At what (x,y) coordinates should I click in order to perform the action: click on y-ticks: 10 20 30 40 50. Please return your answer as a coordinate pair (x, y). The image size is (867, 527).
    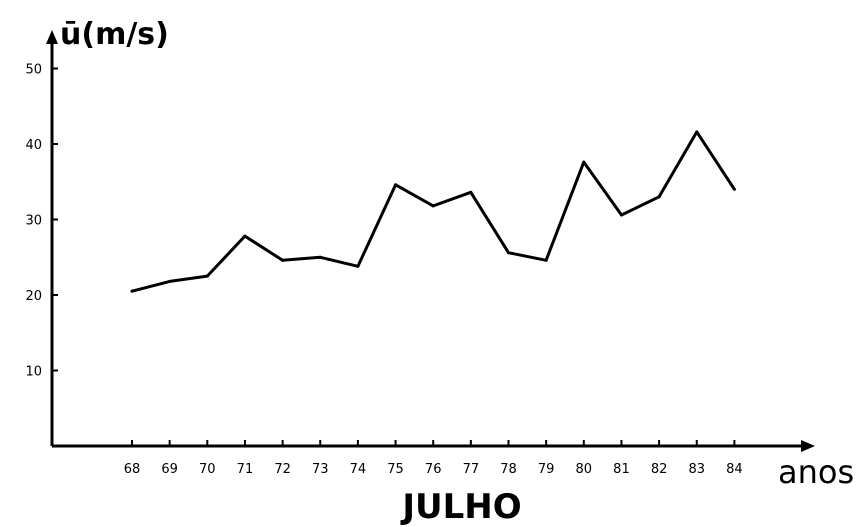
    Looking at the image, I should click on (41, 221).